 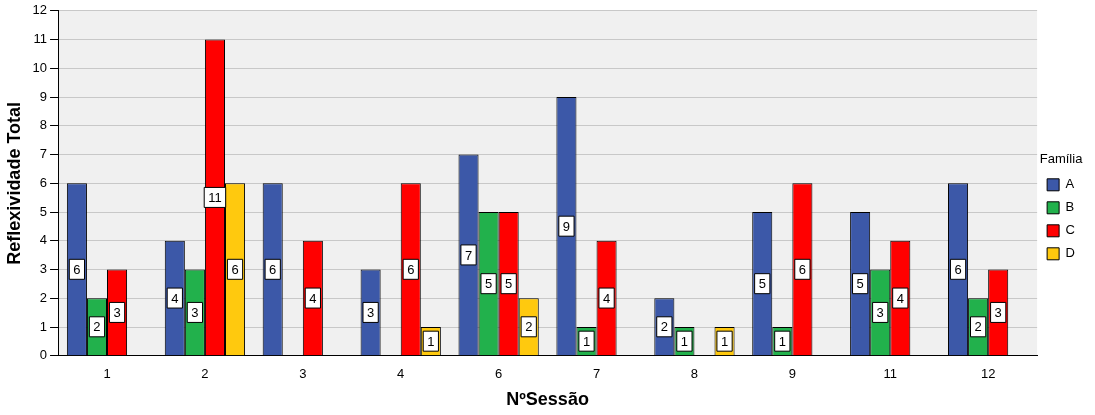 I want to click on y-axis-title: Reflexividade Total, so click(x=13, y=183).